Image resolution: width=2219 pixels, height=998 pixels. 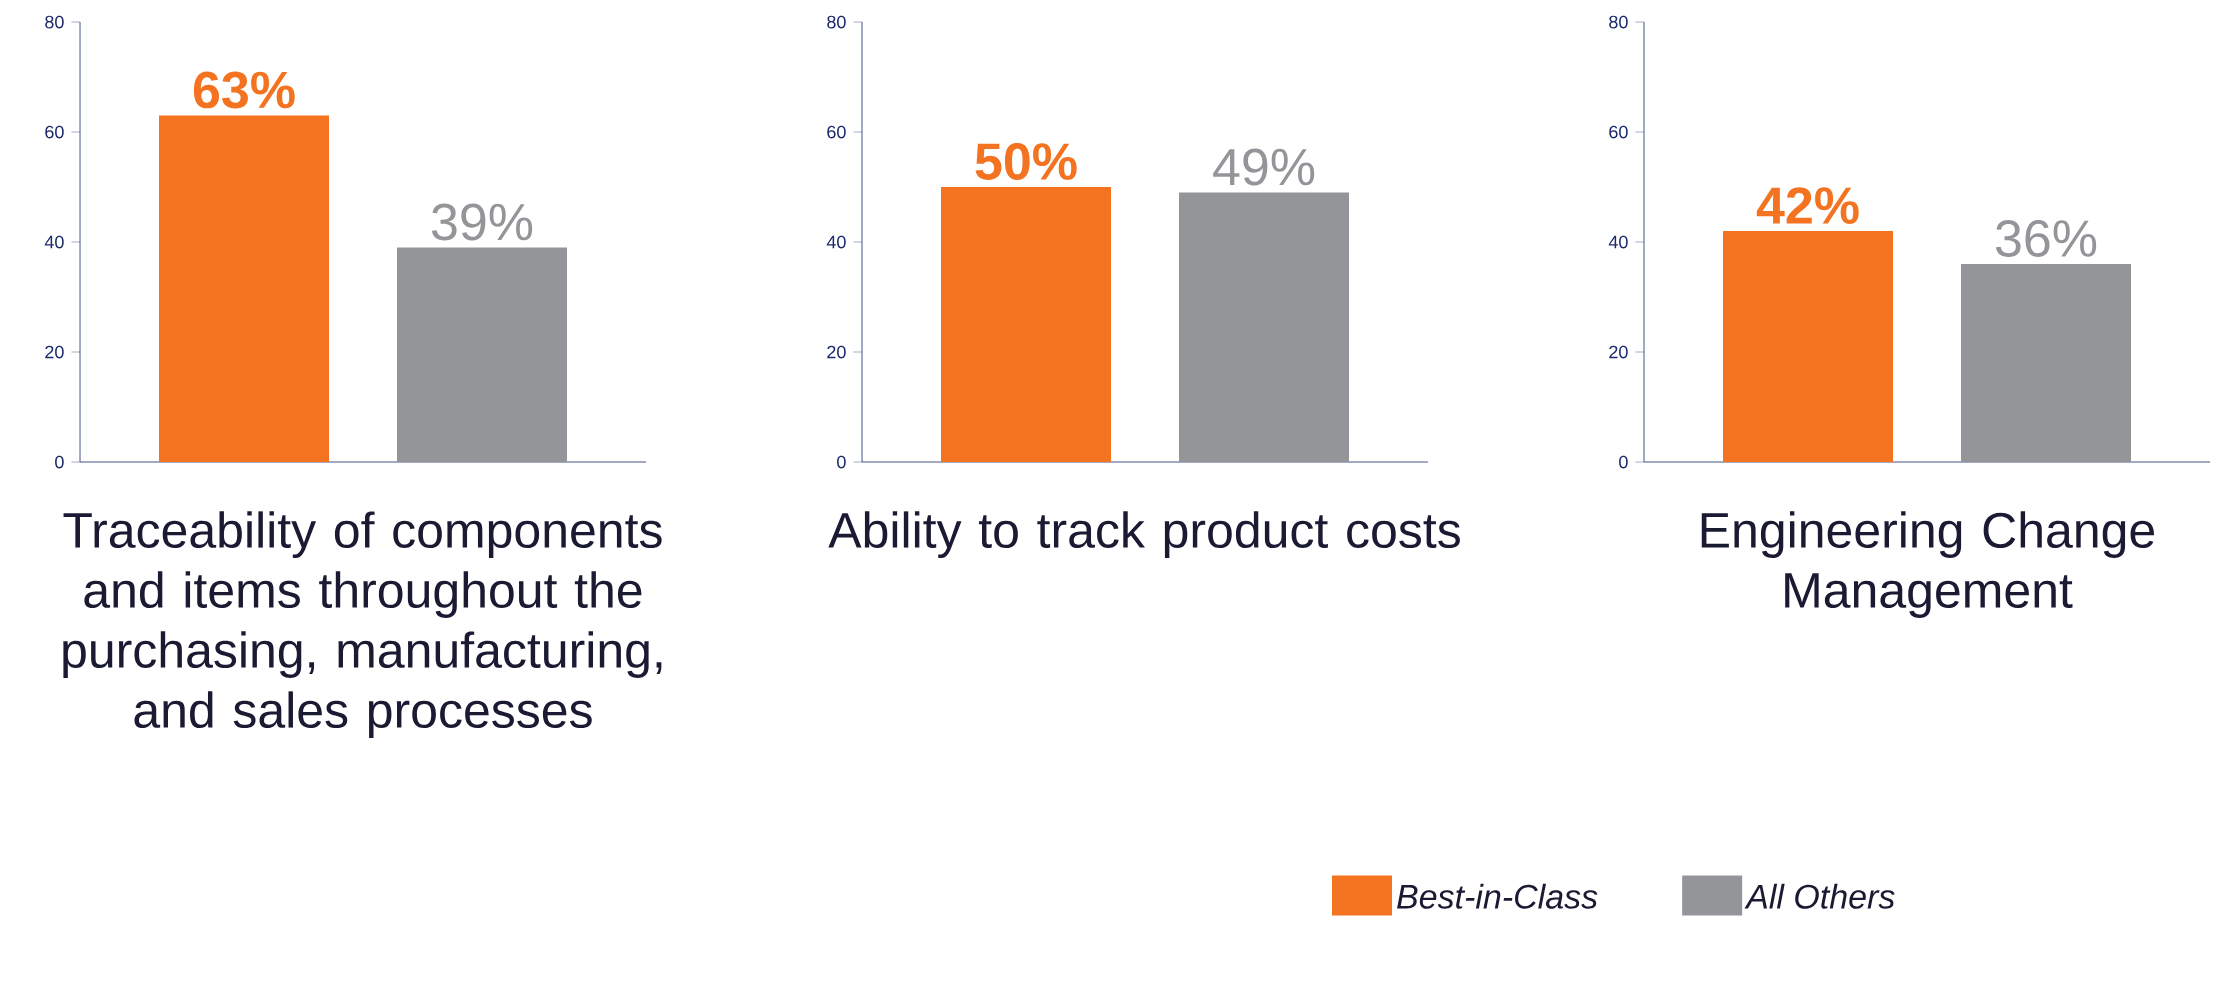 What do you see at coordinates (1928, 564) in the screenshot?
I see `x-axis-title: Engineering Change Management` at bounding box center [1928, 564].